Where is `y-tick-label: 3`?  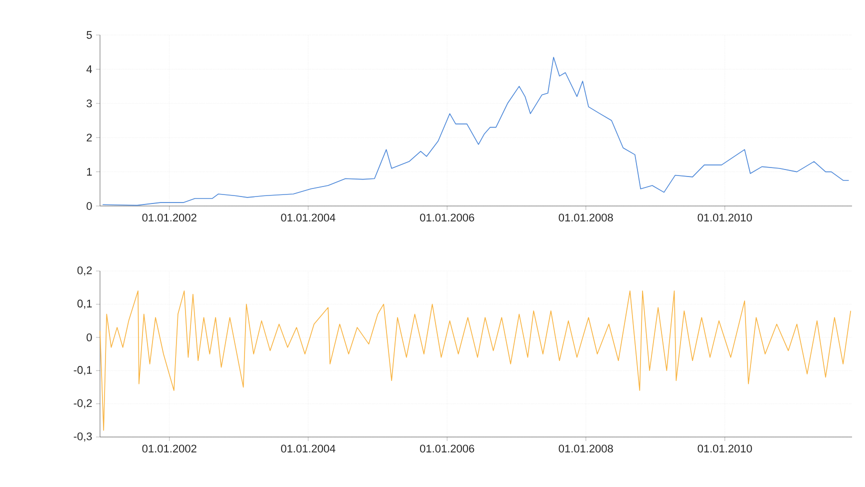
y-tick-label: 3 is located at coordinates (89, 103).